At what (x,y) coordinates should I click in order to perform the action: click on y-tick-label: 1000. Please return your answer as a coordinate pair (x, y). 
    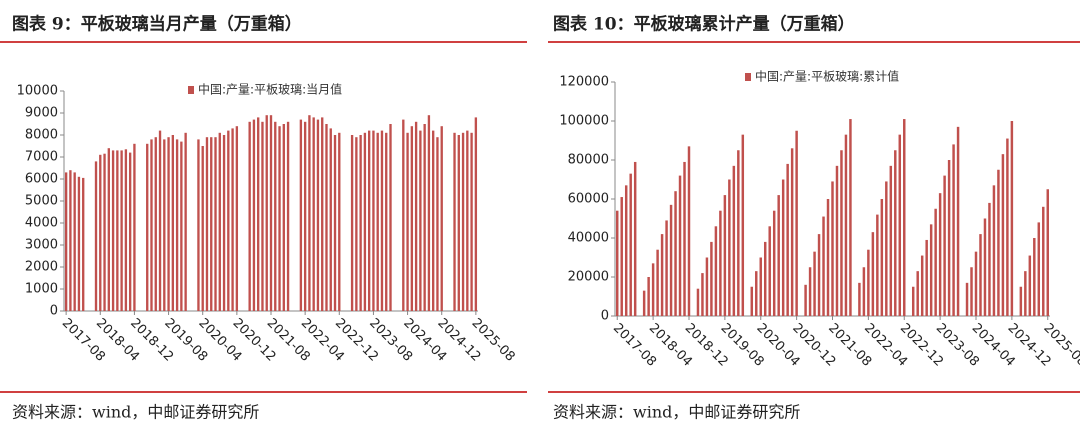
    Looking at the image, I should click on (41, 289).